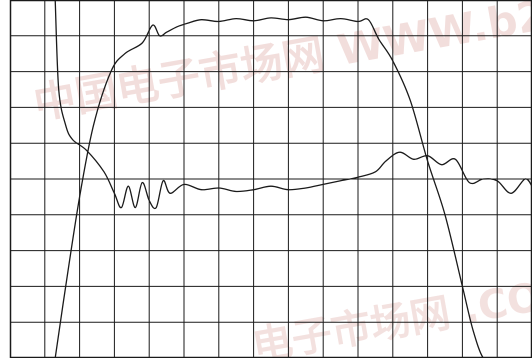 This screenshot has height=358, width=532. I want to click on watermark-text-bottom: 电子市场网 .COM, so click(390, 312).